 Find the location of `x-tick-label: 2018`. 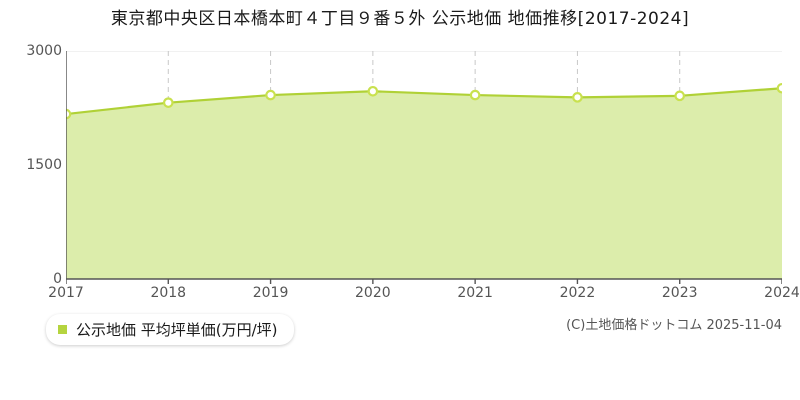

x-tick-label: 2018 is located at coordinates (168, 293).